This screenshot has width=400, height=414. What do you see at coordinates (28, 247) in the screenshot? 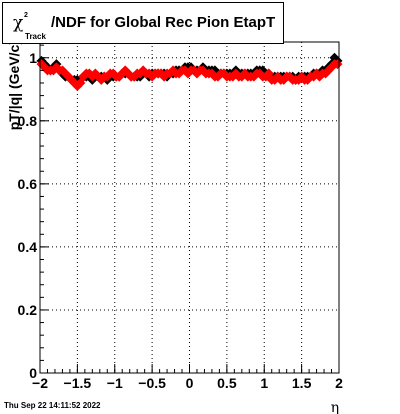
I see `y-tick-label: 0.4` at bounding box center [28, 247].